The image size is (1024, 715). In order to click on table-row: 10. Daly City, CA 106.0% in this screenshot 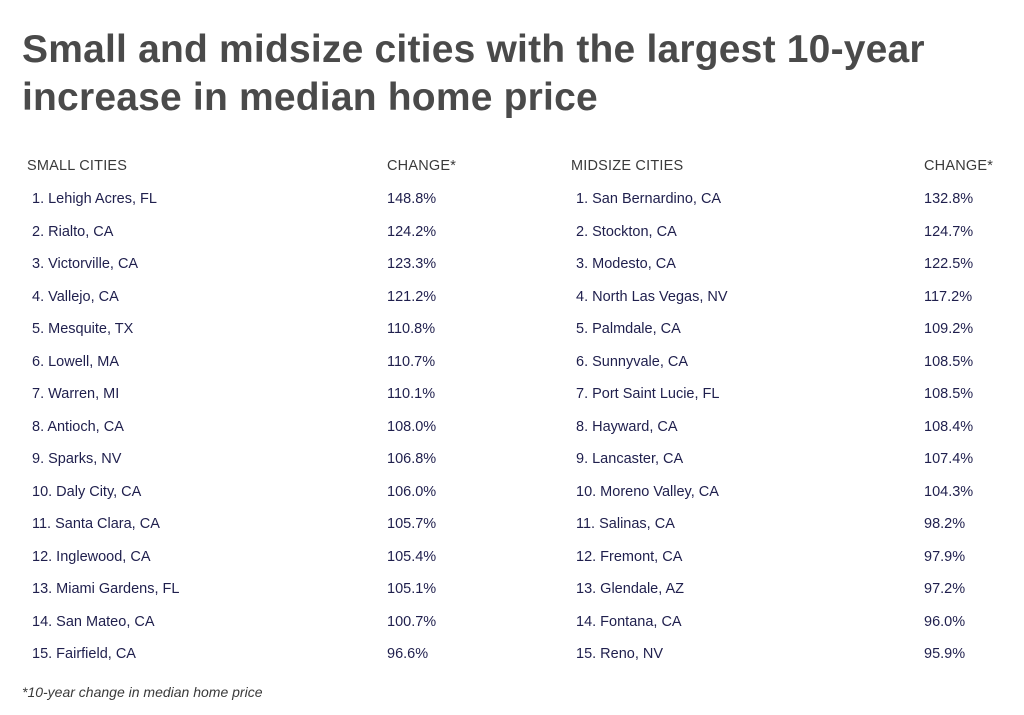, I will do `click(252, 492)`.